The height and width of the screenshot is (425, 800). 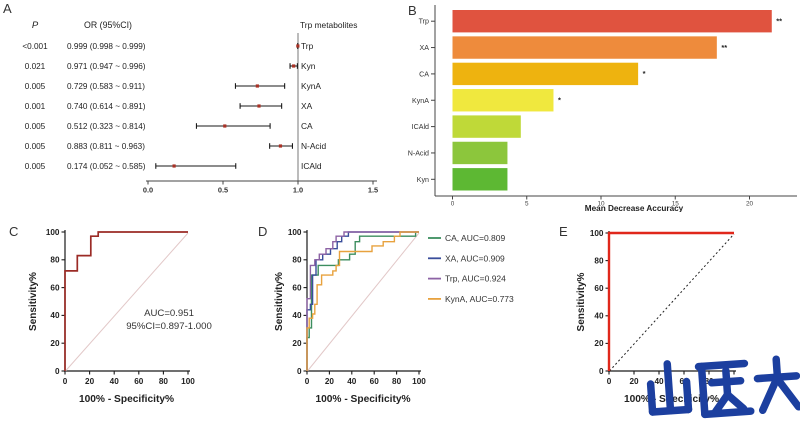 I want to click on bar-N-Acid, so click(x=480, y=153).